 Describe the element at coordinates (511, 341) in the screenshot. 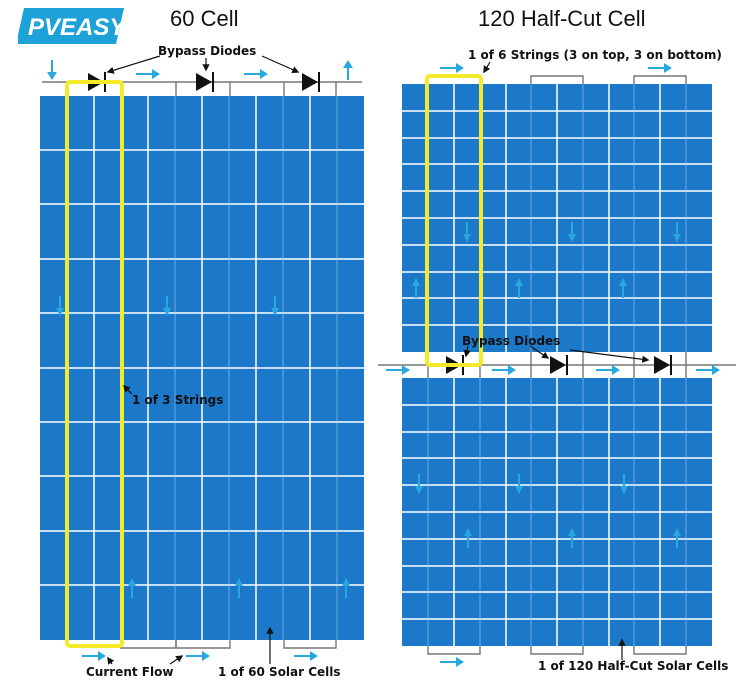

I see `bypass-diodes-right-label: Bypass Diodes` at that location.